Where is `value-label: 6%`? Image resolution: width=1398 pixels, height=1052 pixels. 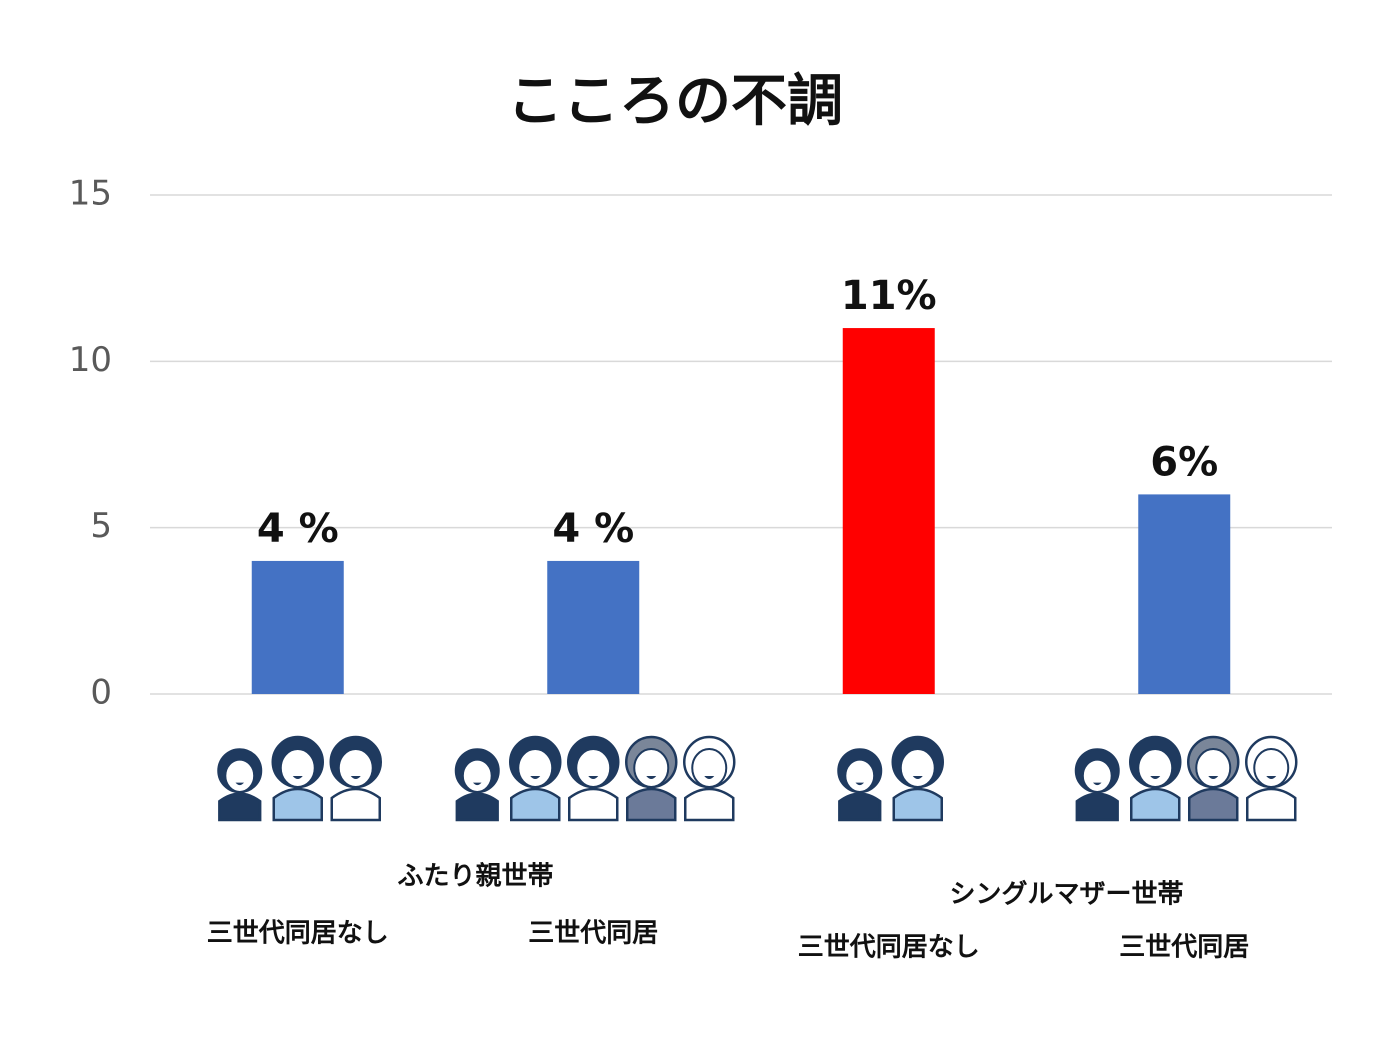 value-label: 6% is located at coordinates (1184, 462).